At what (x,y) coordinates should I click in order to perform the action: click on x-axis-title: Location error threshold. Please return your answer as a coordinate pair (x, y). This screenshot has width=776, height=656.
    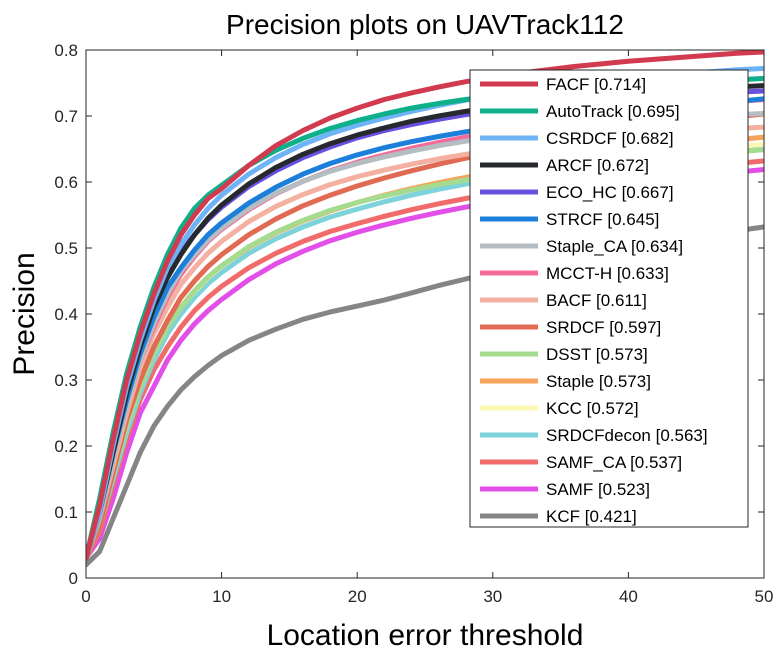
    Looking at the image, I should click on (425, 635).